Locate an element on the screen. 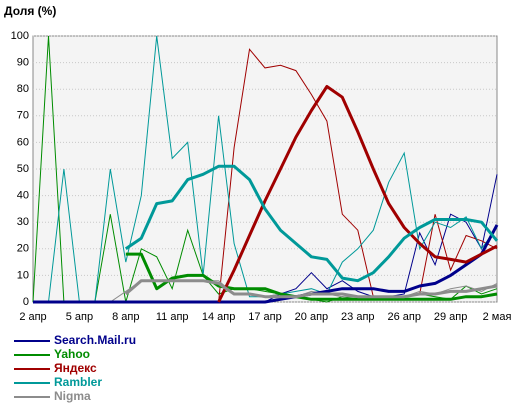 The image size is (520, 410). legend-label: Yahoo is located at coordinates (72, 354).